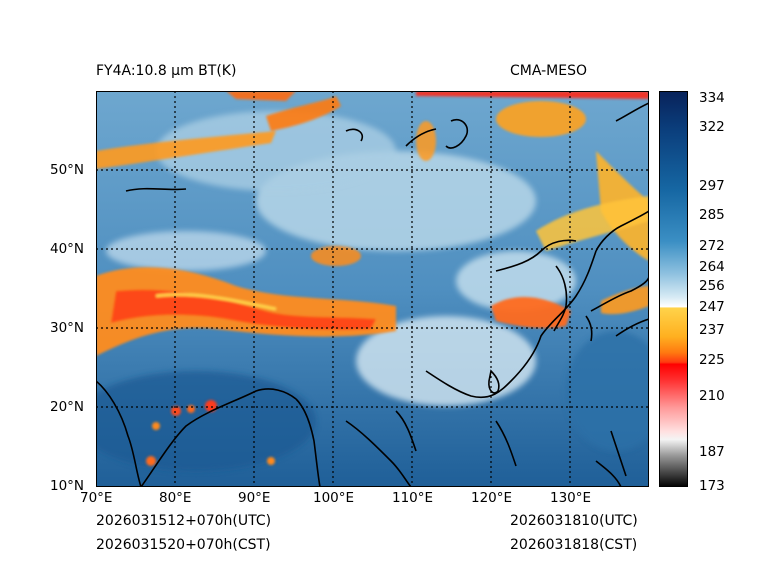 Image resolution: width=764 pixels, height=573 pixels. What do you see at coordinates (574, 545) in the screenshot?
I see `valid-time-cst: 2026031818(CST)` at bounding box center [574, 545].